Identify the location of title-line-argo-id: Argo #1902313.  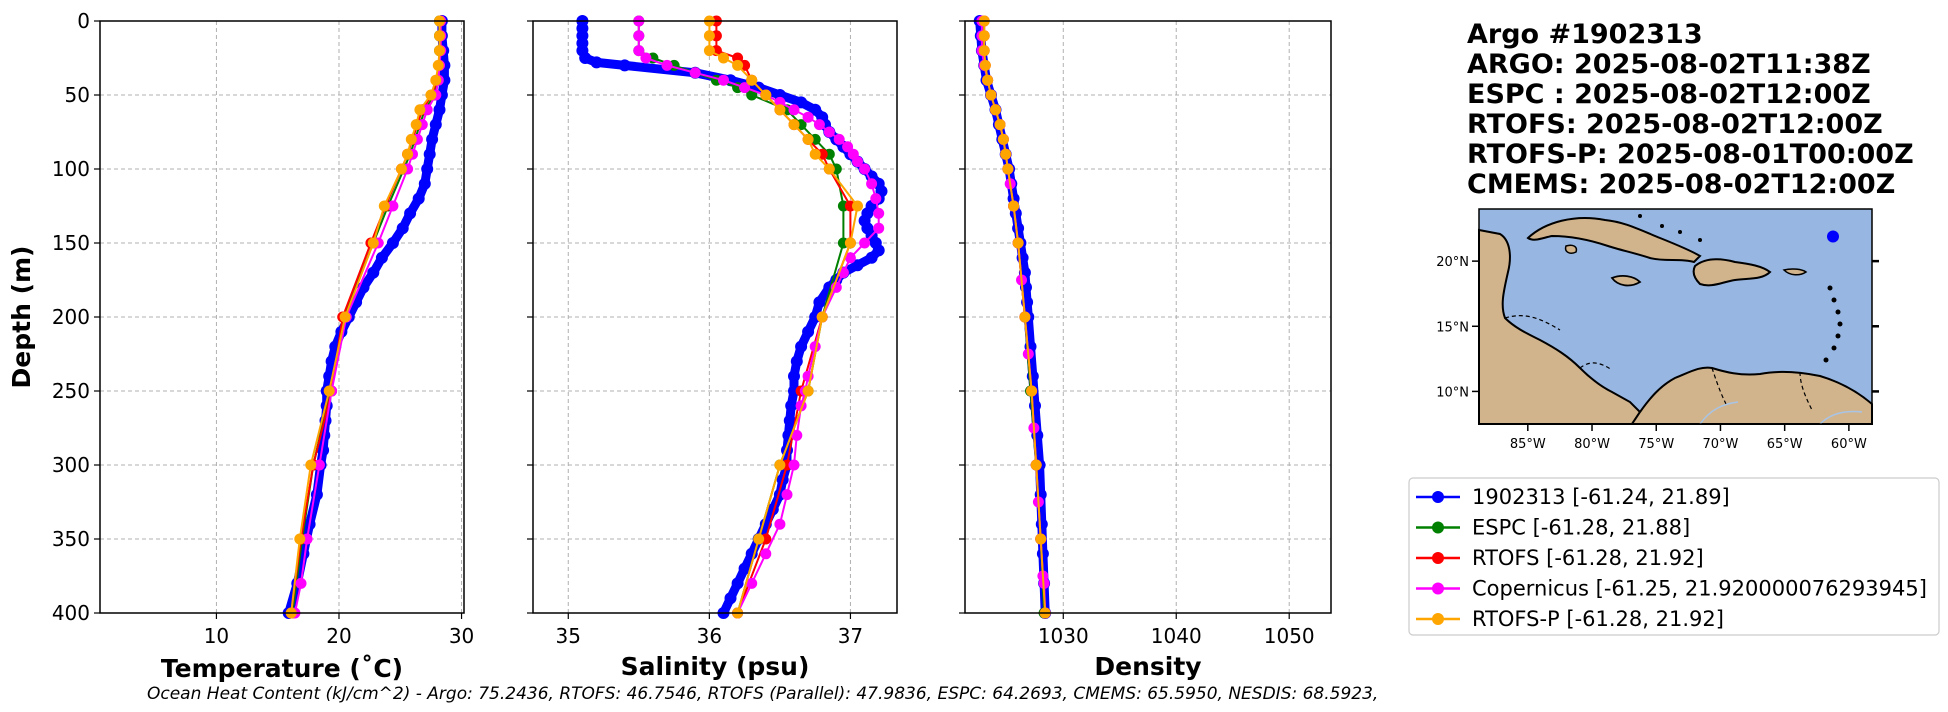
(1585, 34).